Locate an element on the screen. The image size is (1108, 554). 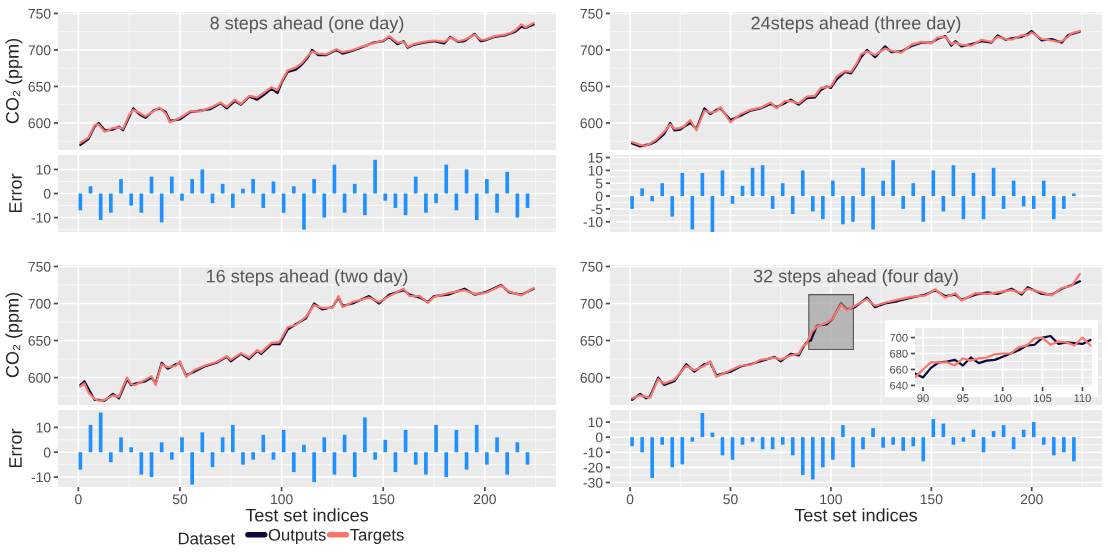
x-tick-label: 105 is located at coordinates (1043, 398).